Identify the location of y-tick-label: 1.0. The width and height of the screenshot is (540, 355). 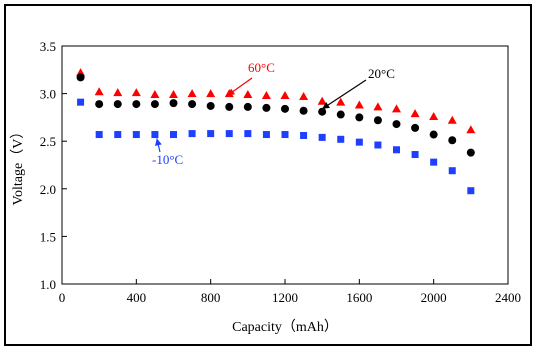
(48, 284).